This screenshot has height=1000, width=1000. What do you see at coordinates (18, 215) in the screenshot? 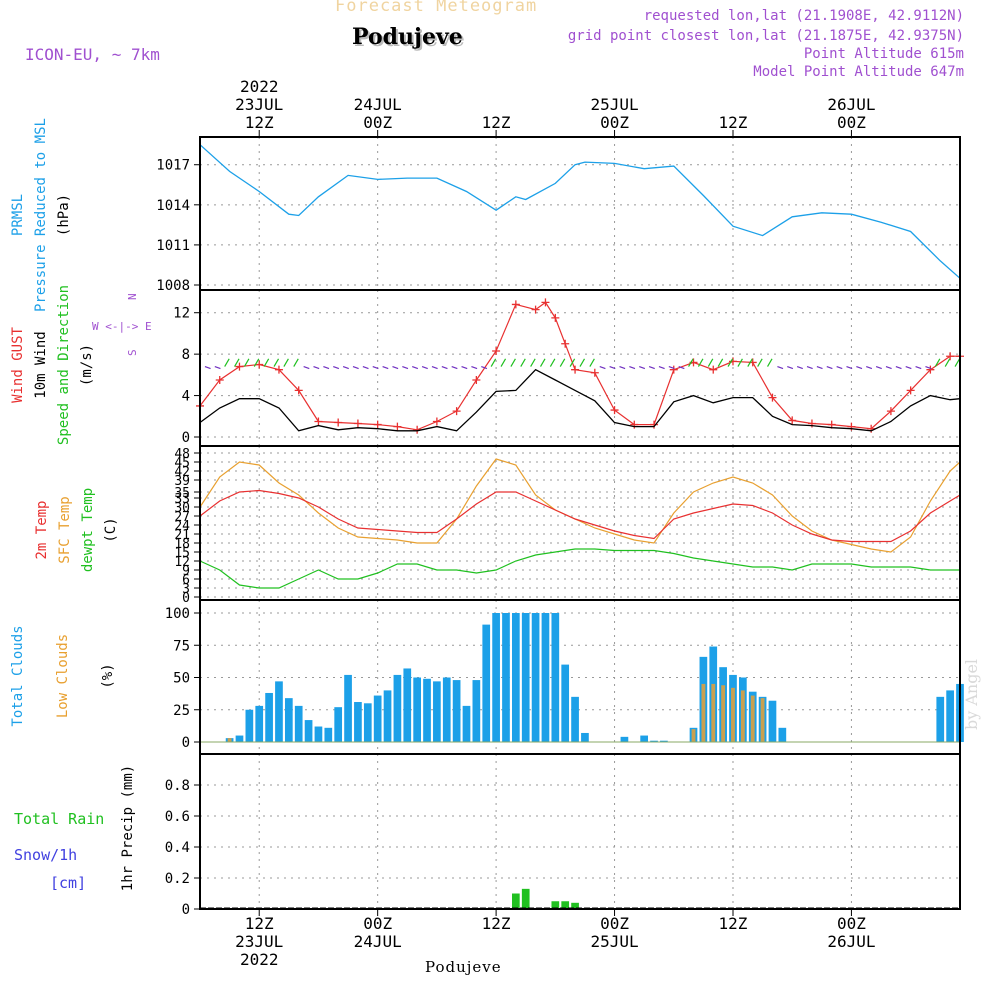
I see `panel-axis-label: PRMSL` at bounding box center [18, 215].